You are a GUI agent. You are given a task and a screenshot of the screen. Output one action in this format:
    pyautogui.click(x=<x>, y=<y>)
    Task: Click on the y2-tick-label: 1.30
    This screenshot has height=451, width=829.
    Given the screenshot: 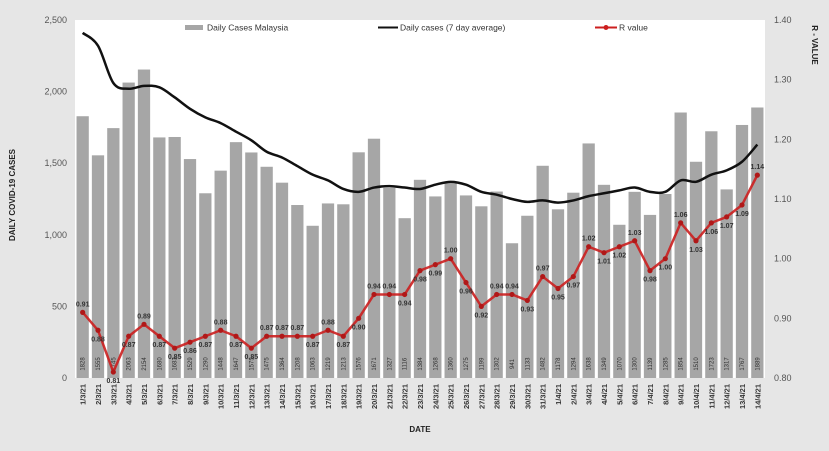 What is the action you would take?
    pyautogui.click(x=783, y=80)
    